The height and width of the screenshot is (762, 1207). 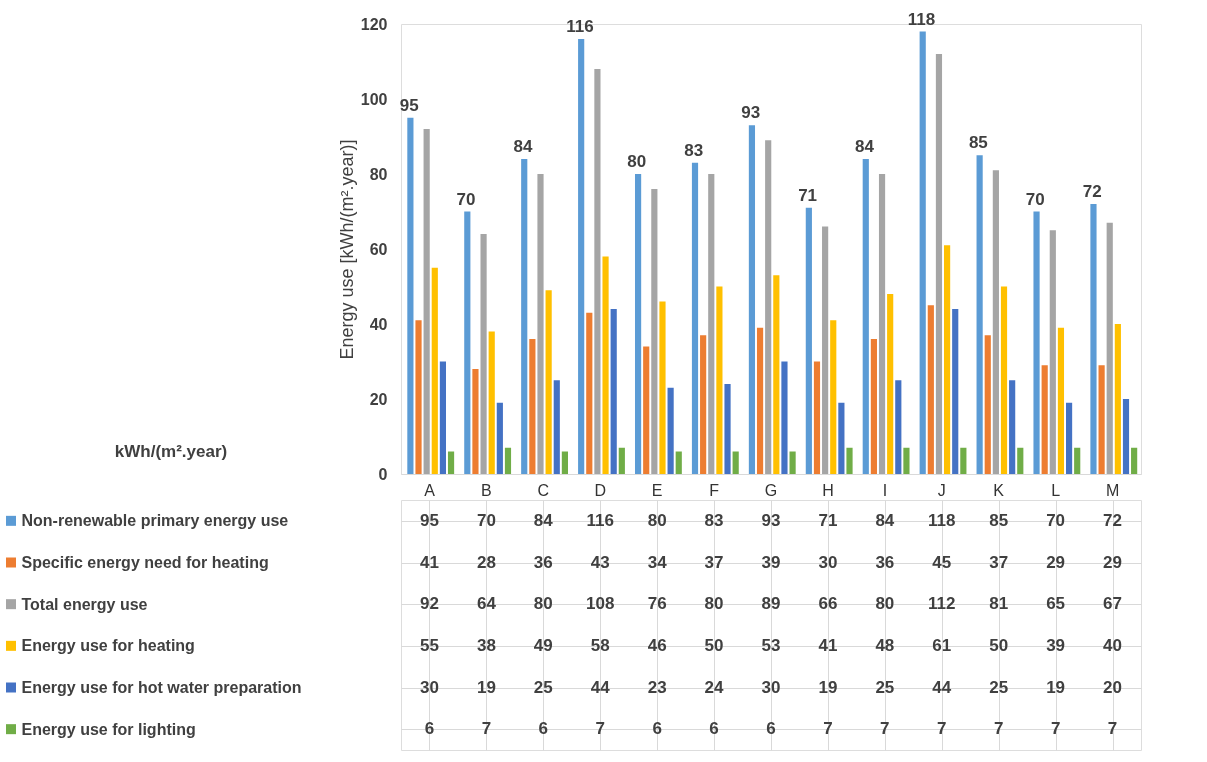 I want to click on data-label: 24, so click(x=714, y=687).